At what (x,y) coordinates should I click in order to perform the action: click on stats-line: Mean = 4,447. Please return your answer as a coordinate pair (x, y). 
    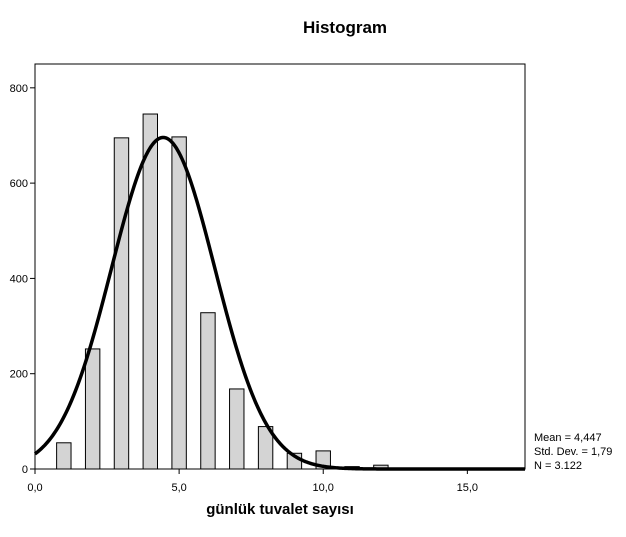
    Looking at the image, I should click on (568, 438).